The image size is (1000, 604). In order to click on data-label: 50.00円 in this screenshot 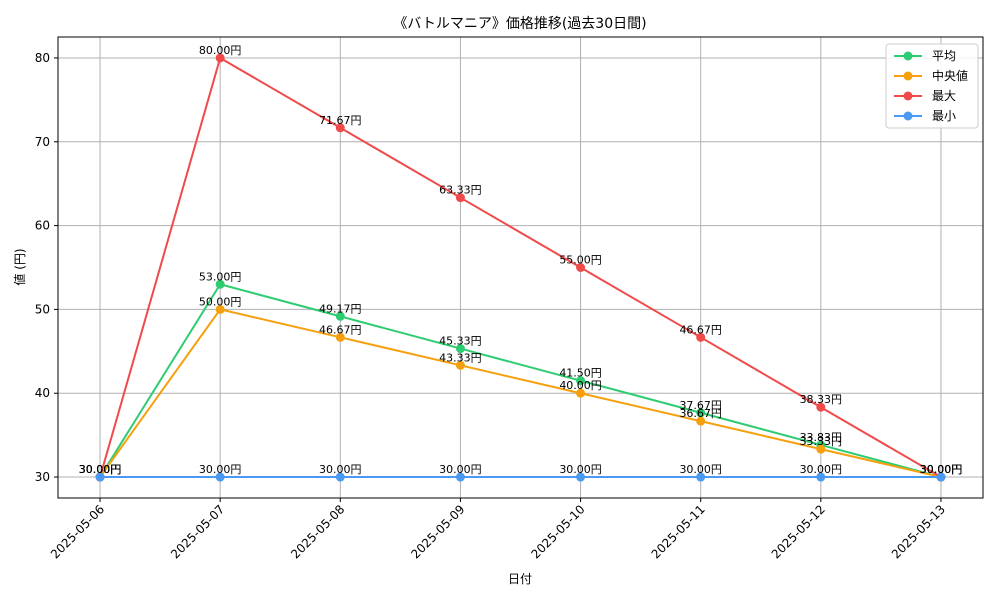, I will do `click(220, 301)`.